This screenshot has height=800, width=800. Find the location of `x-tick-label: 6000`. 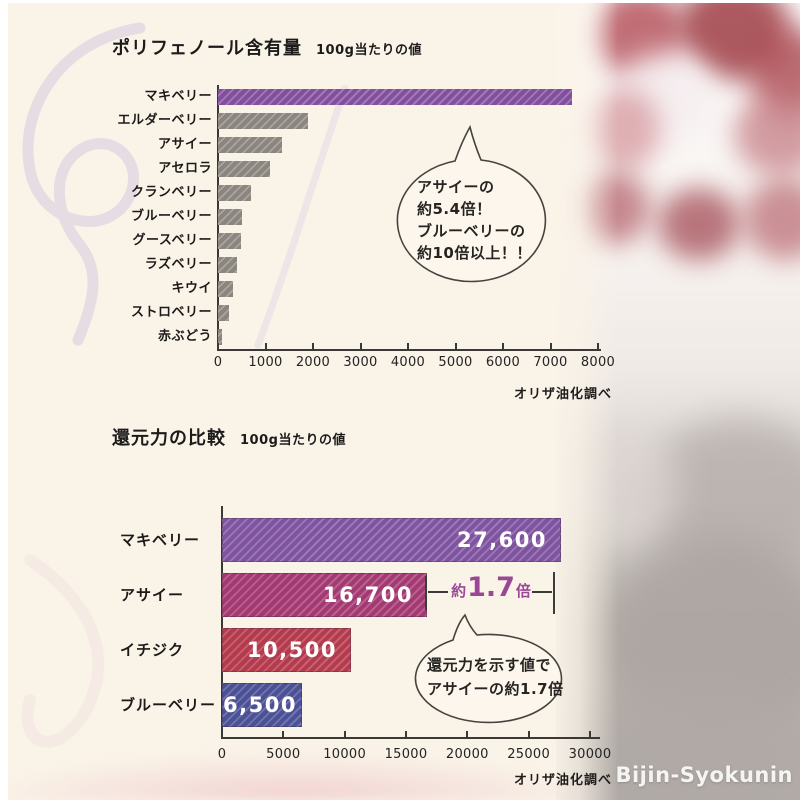

x-tick-label: 6000 is located at coordinates (503, 362).